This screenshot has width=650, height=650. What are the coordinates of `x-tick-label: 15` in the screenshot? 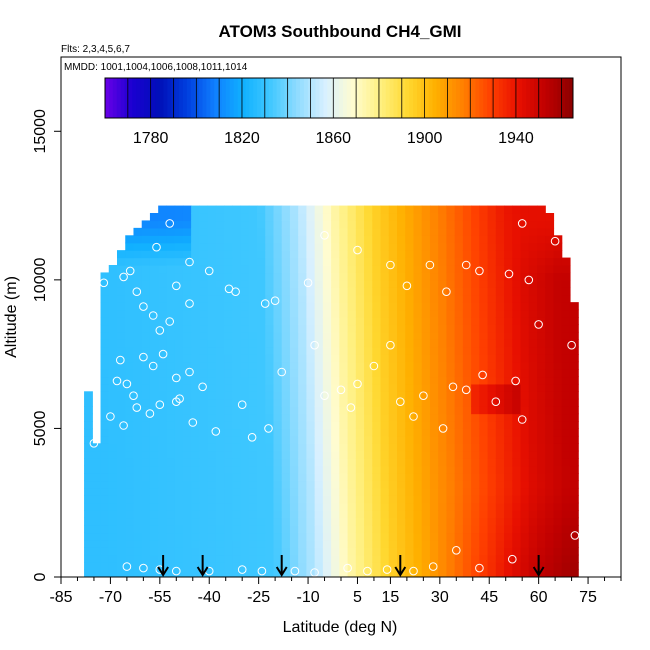 It's located at (391, 597).